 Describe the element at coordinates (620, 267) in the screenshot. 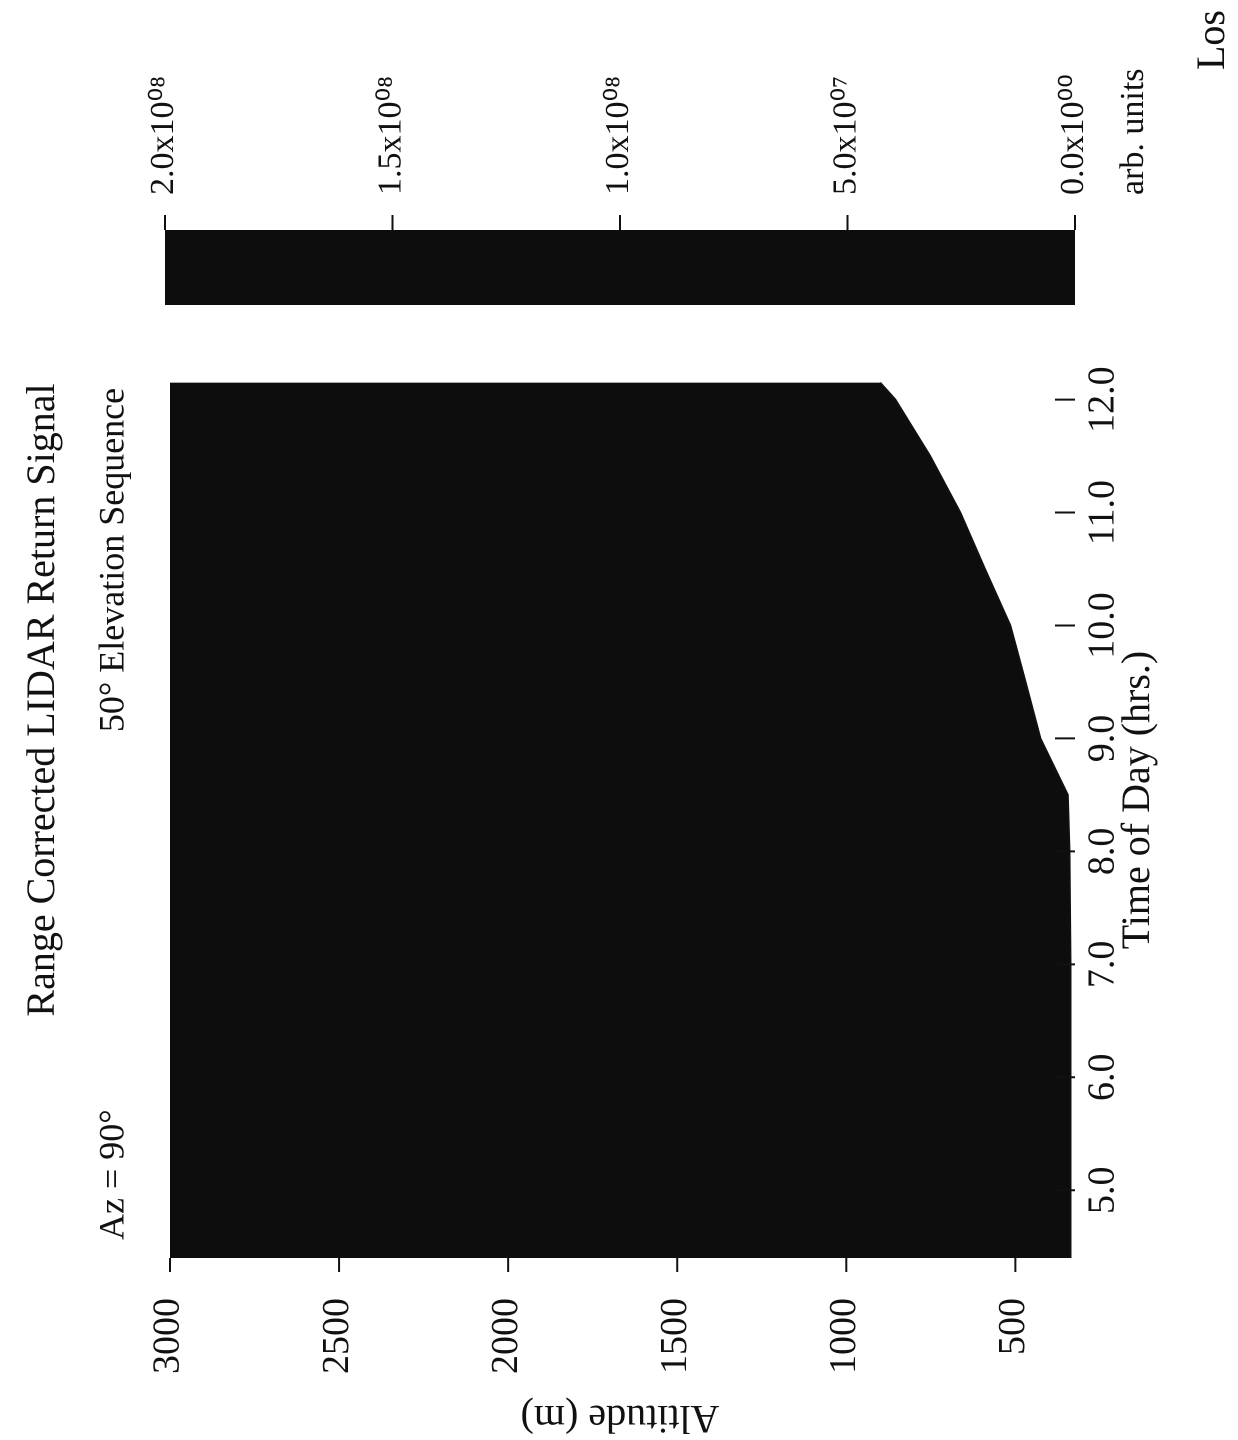

I see `colorbar` at that location.